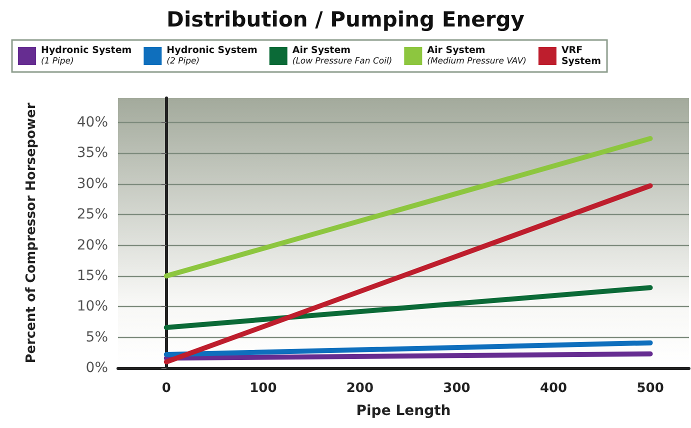 This screenshot has height=428, width=691. I want to click on legend-label: Hydronic System (1 Pipe), so click(86, 55).